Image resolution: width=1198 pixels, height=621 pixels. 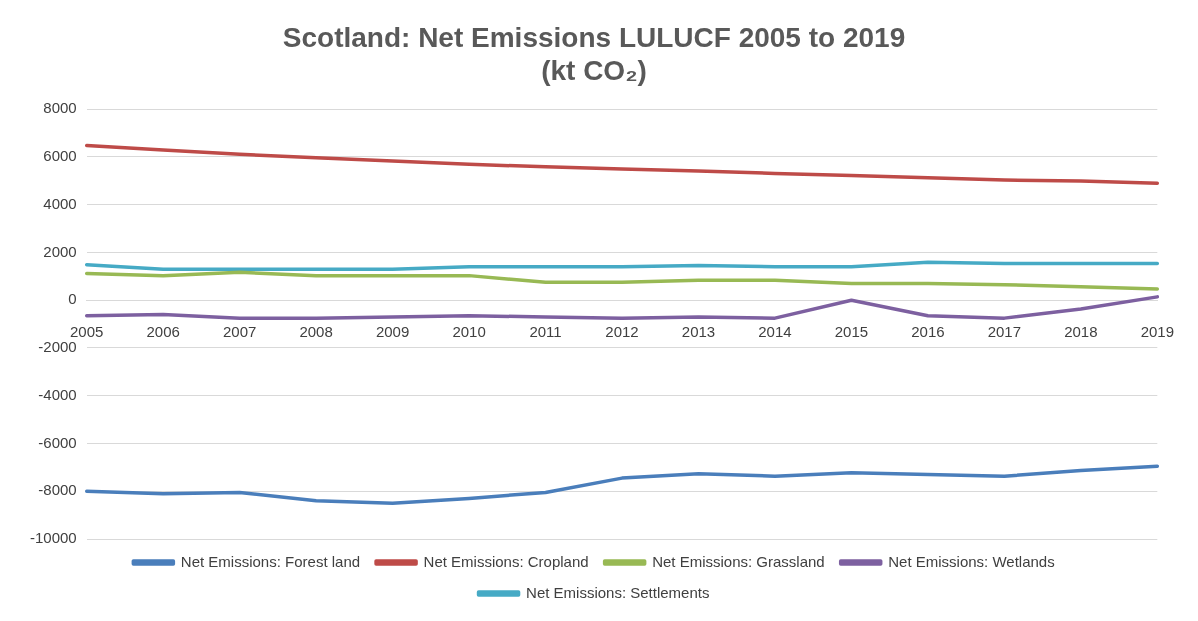 I want to click on y-tick-label: -4000, so click(x=57, y=394).